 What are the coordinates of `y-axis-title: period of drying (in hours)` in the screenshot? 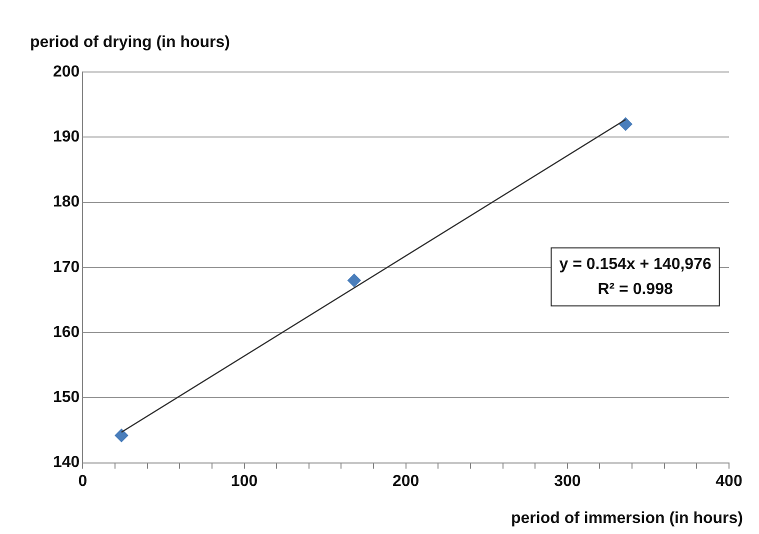 It's located at (130, 43).